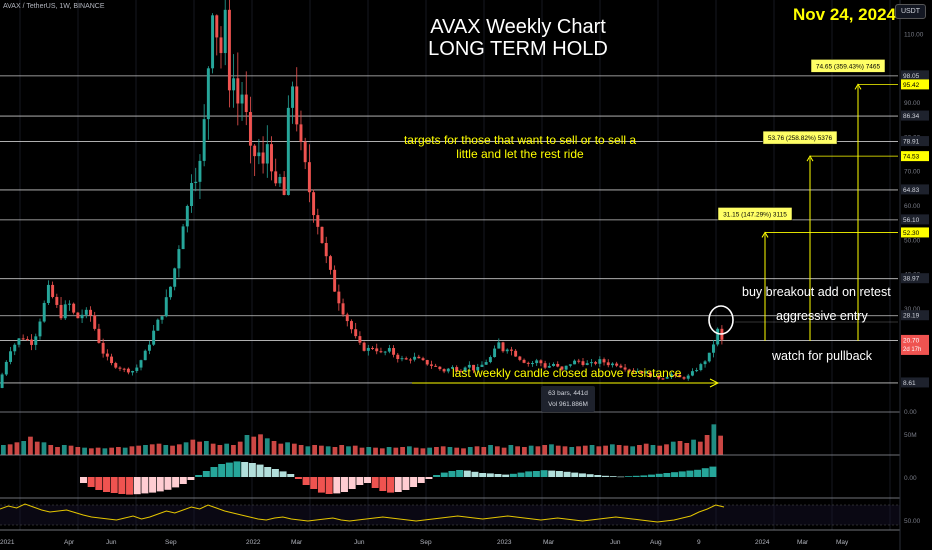  What do you see at coordinates (359, 542) in the screenshot?
I see `time-tick: Jun` at bounding box center [359, 542].